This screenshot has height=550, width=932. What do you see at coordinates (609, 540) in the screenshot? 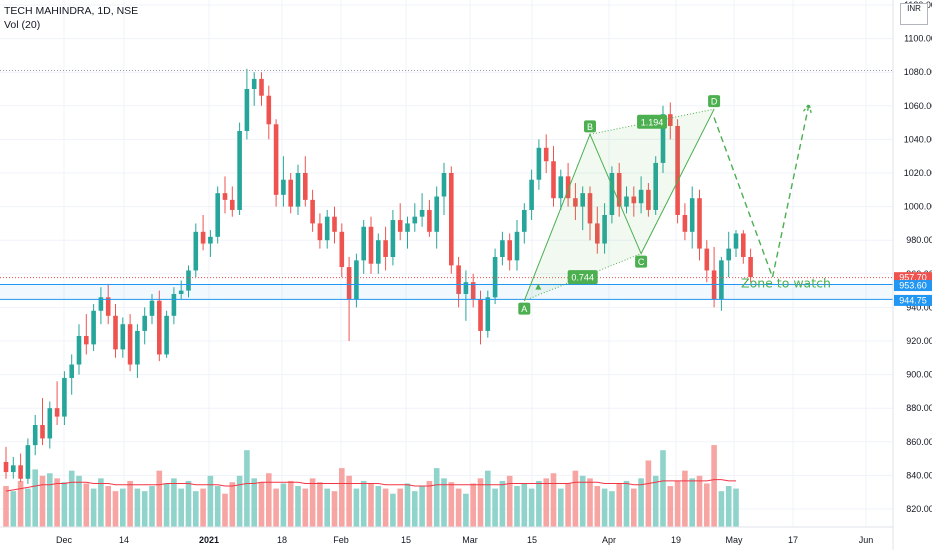
I see `time-tick-label: Apr` at bounding box center [609, 540].